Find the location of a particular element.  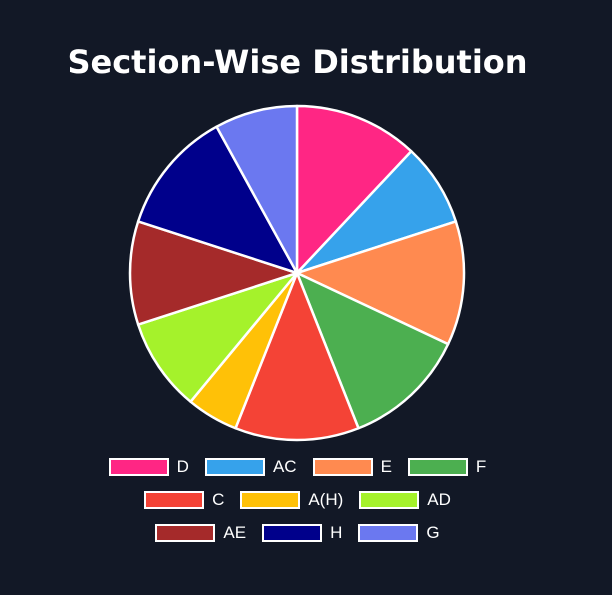

pie-slice-h is located at coordinates (217, 200).